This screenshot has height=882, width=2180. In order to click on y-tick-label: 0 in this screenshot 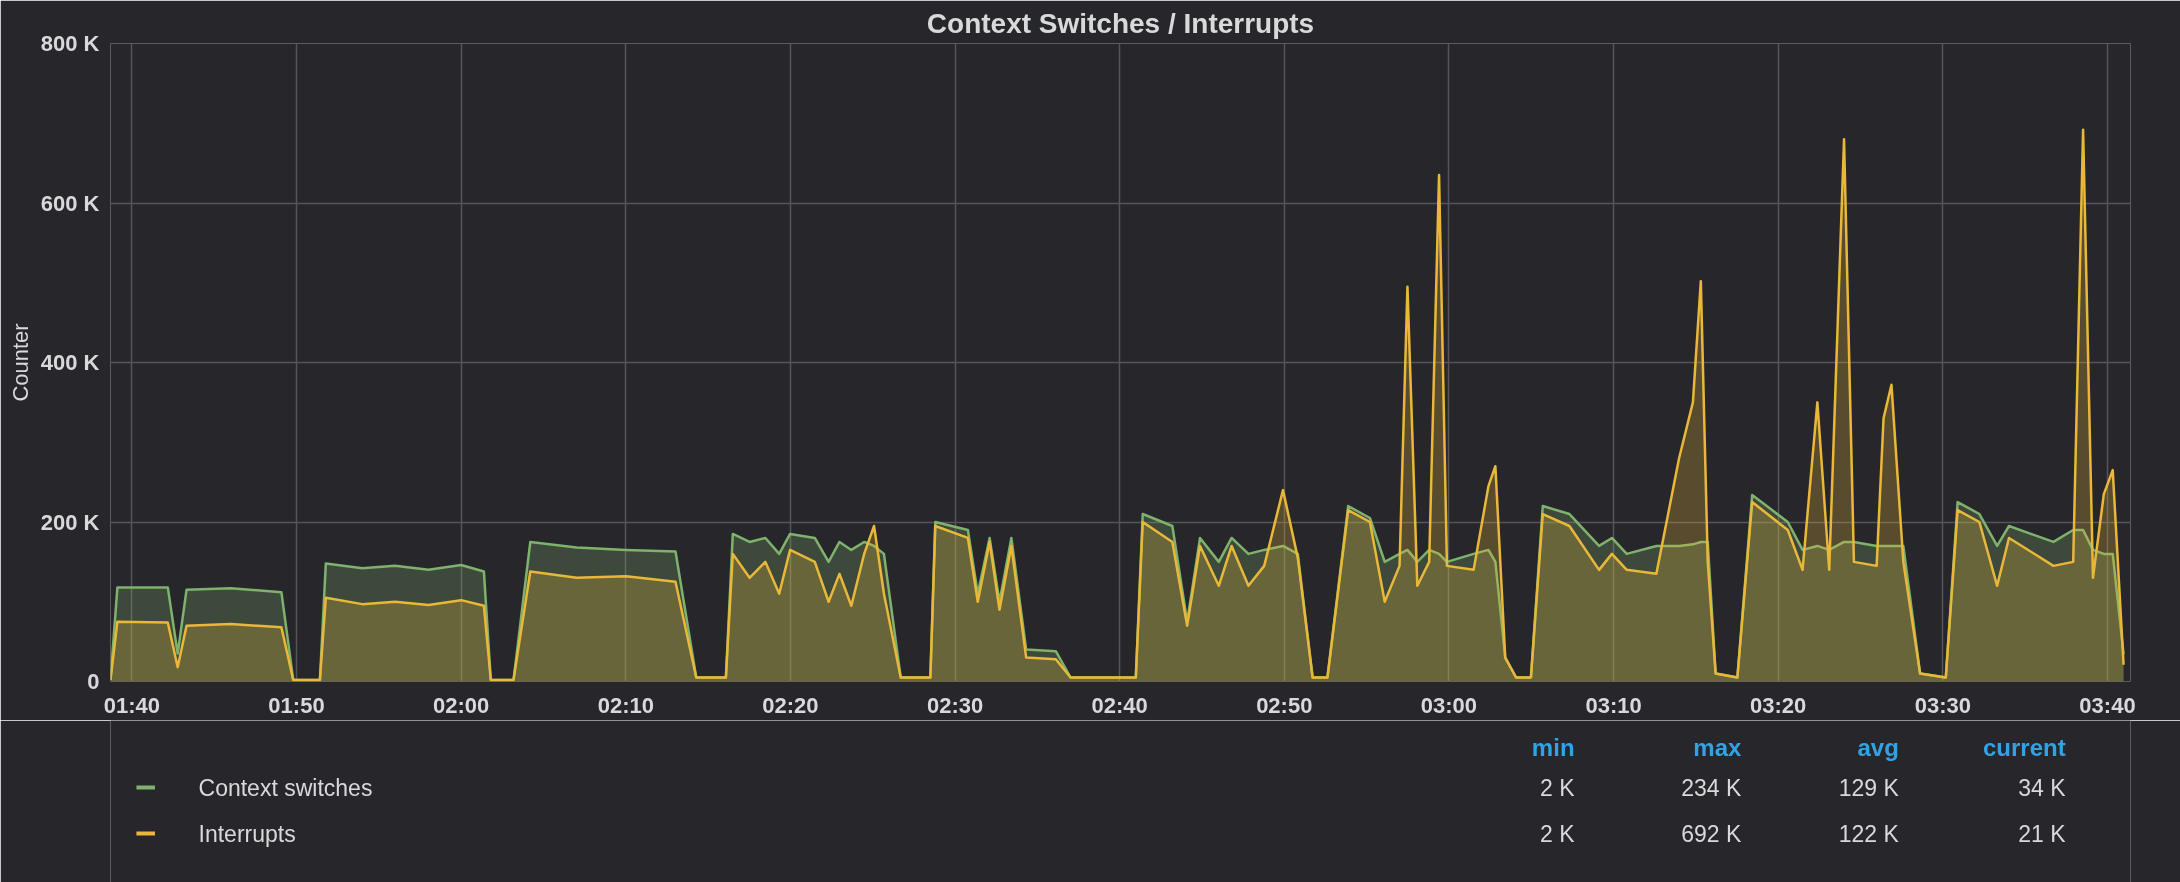, I will do `click(93, 681)`.